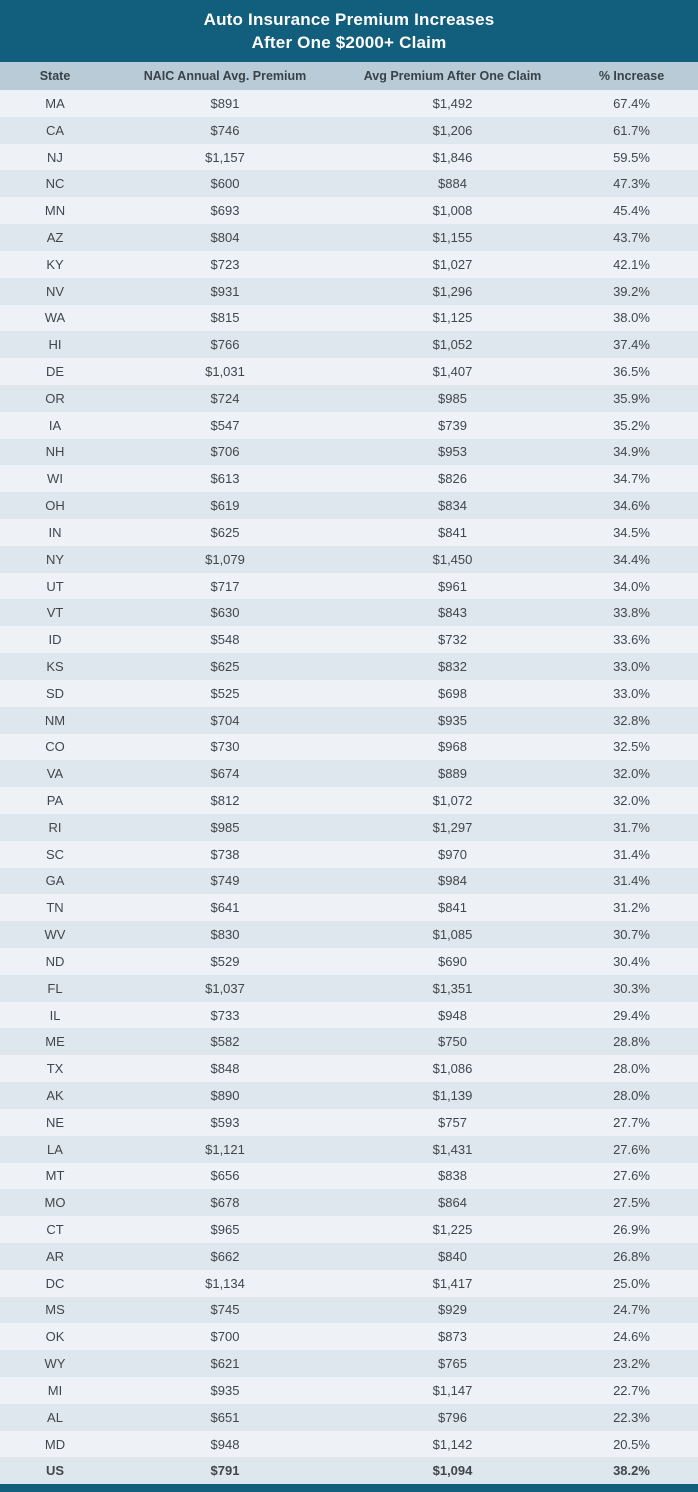 The width and height of the screenshot is (698, 1492). I want to click on naic-avg-premium-cell: $651, so click(225, 1417).